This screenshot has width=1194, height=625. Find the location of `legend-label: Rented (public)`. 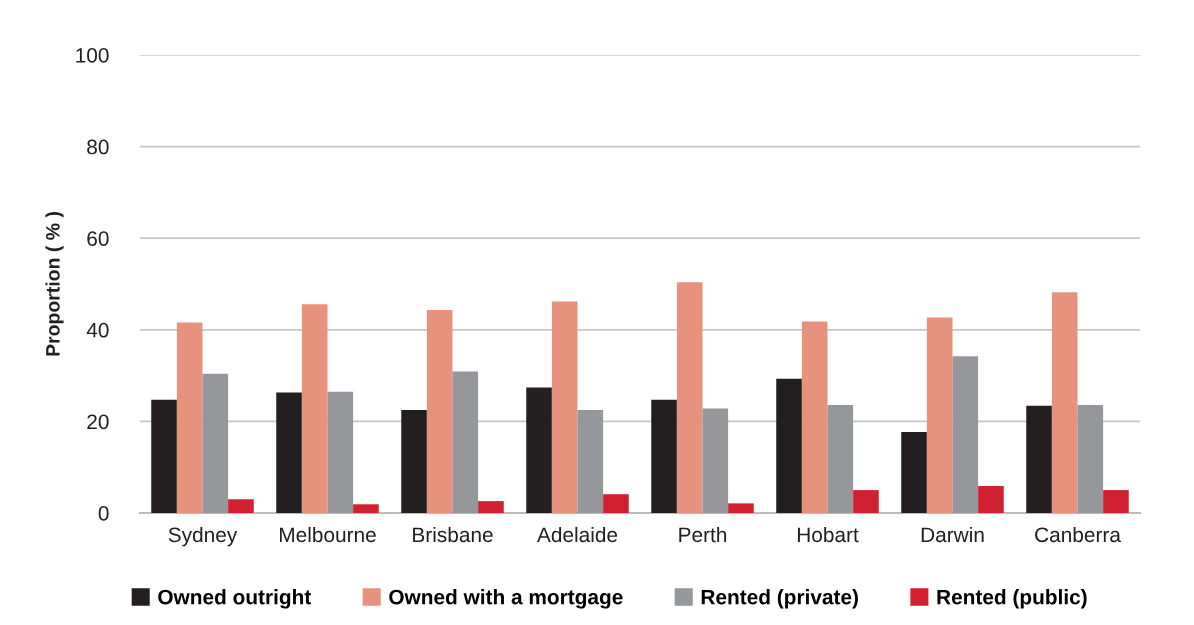

legend-label: Rented (public) is located at coordinates (1012, 599).